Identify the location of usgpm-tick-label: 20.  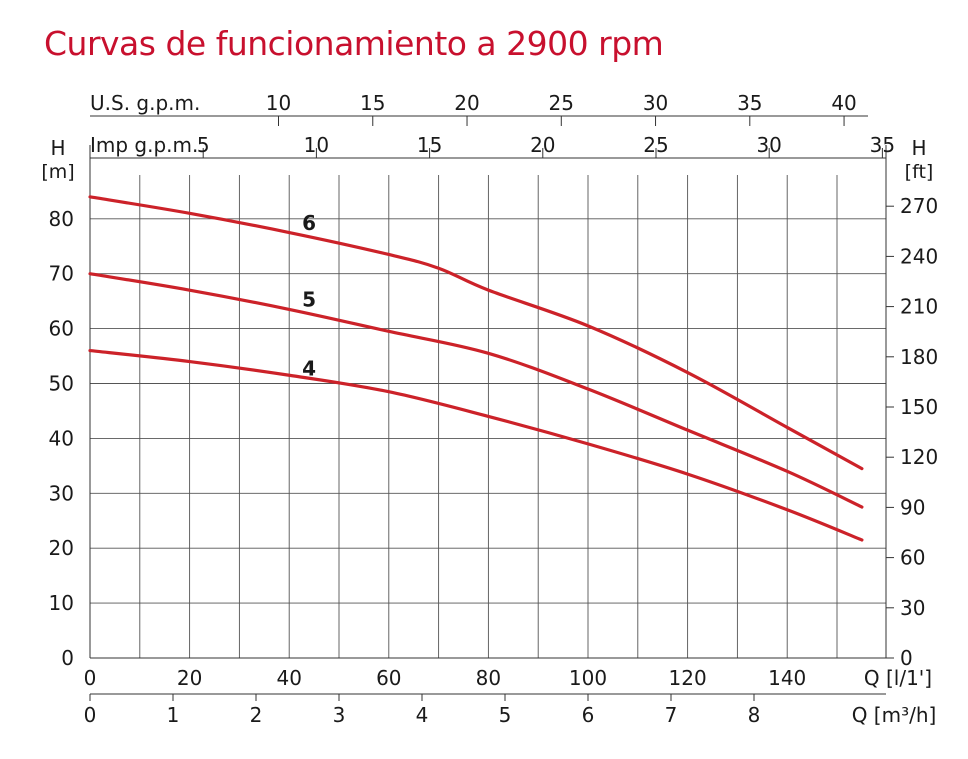
(466, 103).